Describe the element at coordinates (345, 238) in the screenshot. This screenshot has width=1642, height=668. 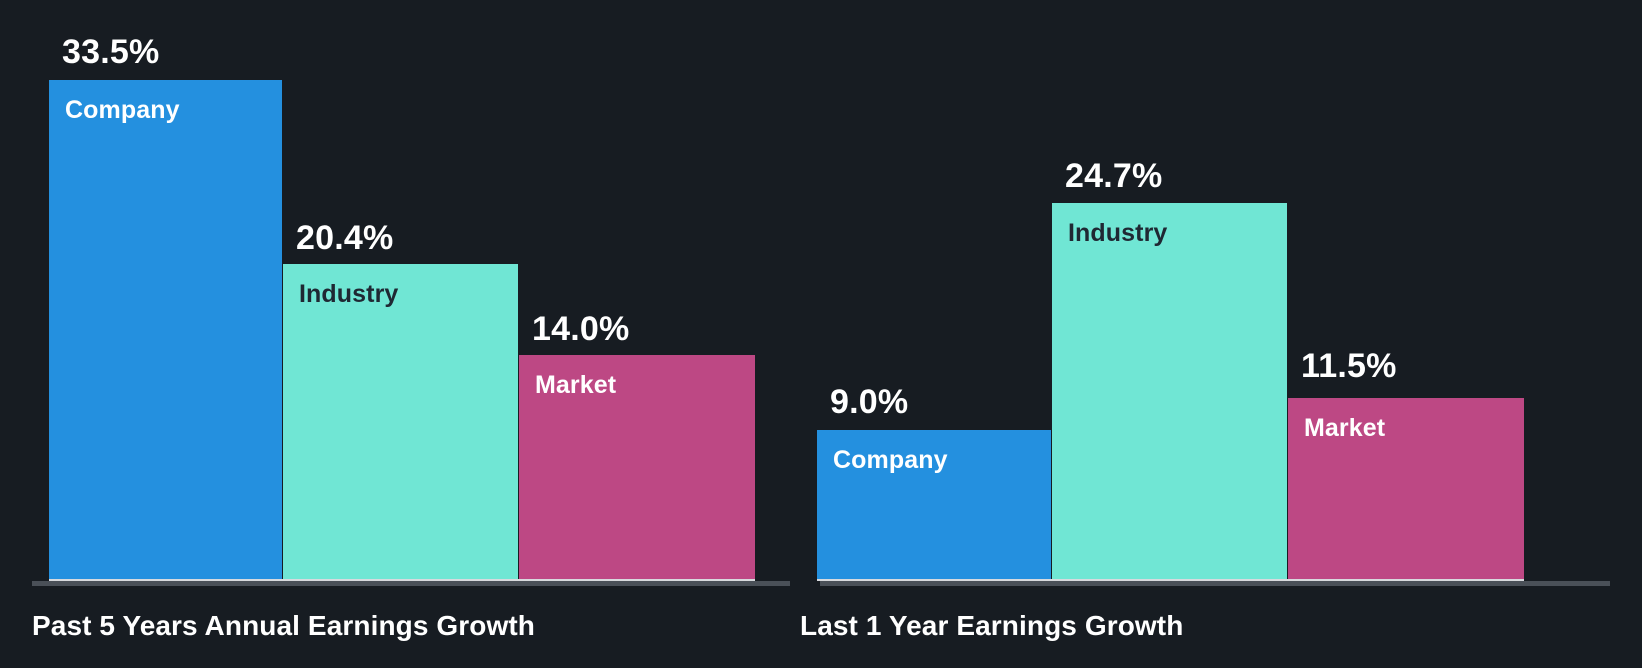
I see `bar-value-industry-past-5-years: 20.4%` at that location.